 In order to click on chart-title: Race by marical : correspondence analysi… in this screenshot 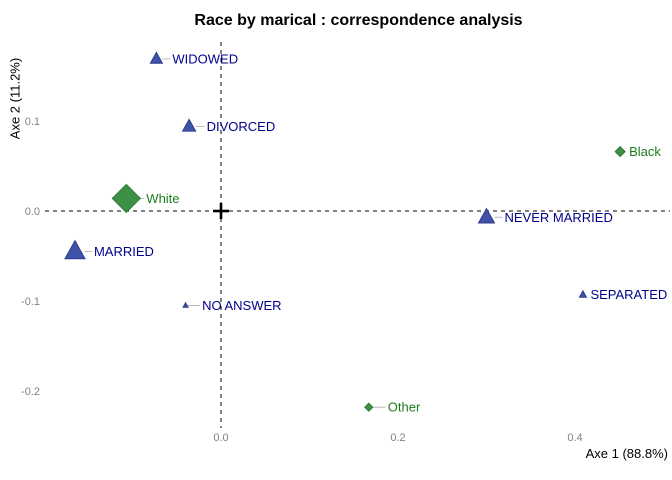, I will do `click(358, 20)`.